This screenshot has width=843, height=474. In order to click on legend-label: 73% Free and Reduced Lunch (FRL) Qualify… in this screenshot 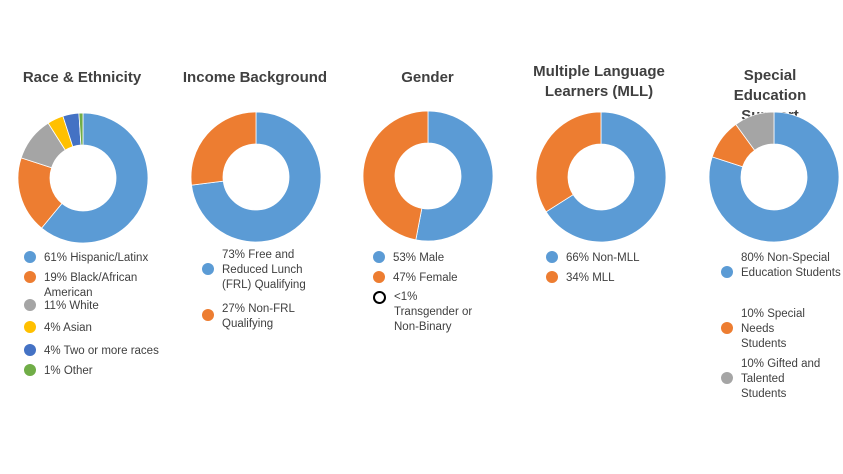, I will do `click(264, 270)`.